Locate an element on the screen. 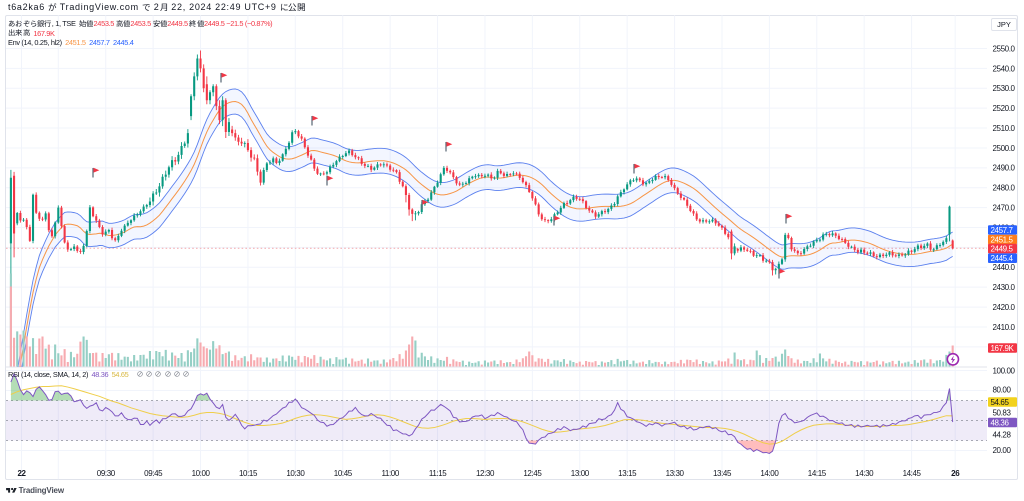 The width and height of the screenshot is (1024, 501). svg-text: 11:00 is located at coordinates (390, 473).